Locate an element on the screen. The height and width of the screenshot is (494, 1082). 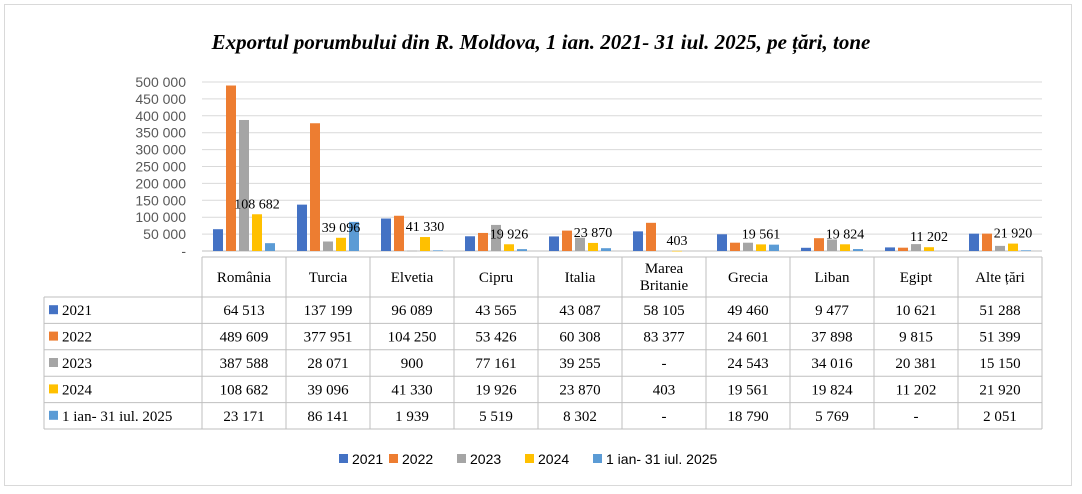
data-label: 11 202 is located at coordinates (929, 237).